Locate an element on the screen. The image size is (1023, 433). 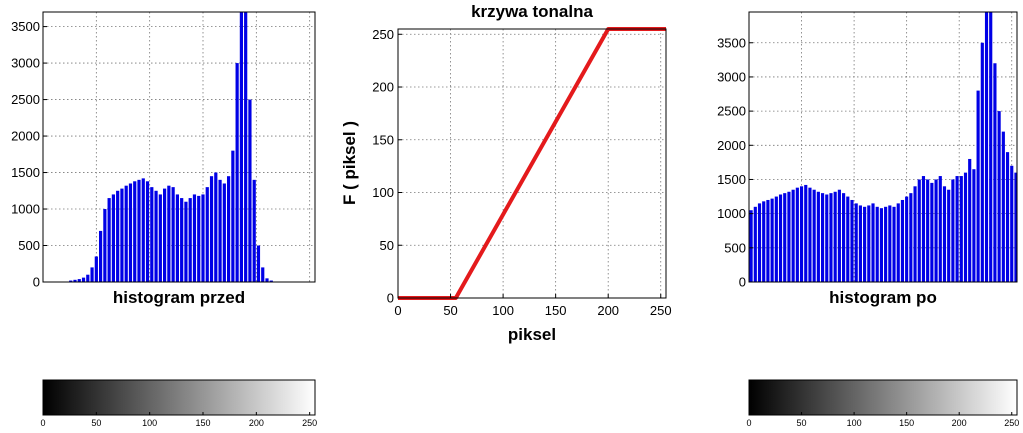
colorbar-tick-label: 200 is located at coordinates (256, 423).